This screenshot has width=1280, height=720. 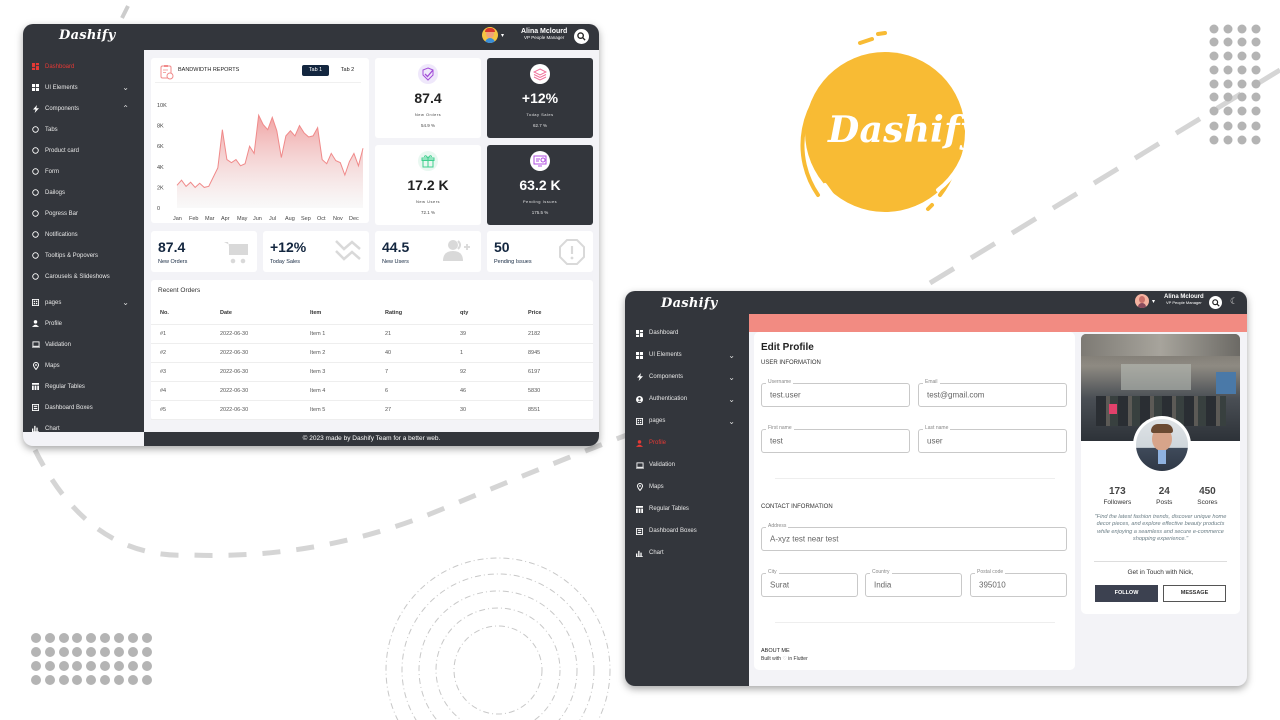 I want to click on table-cell: Item 4, so click(x=318, y=390).